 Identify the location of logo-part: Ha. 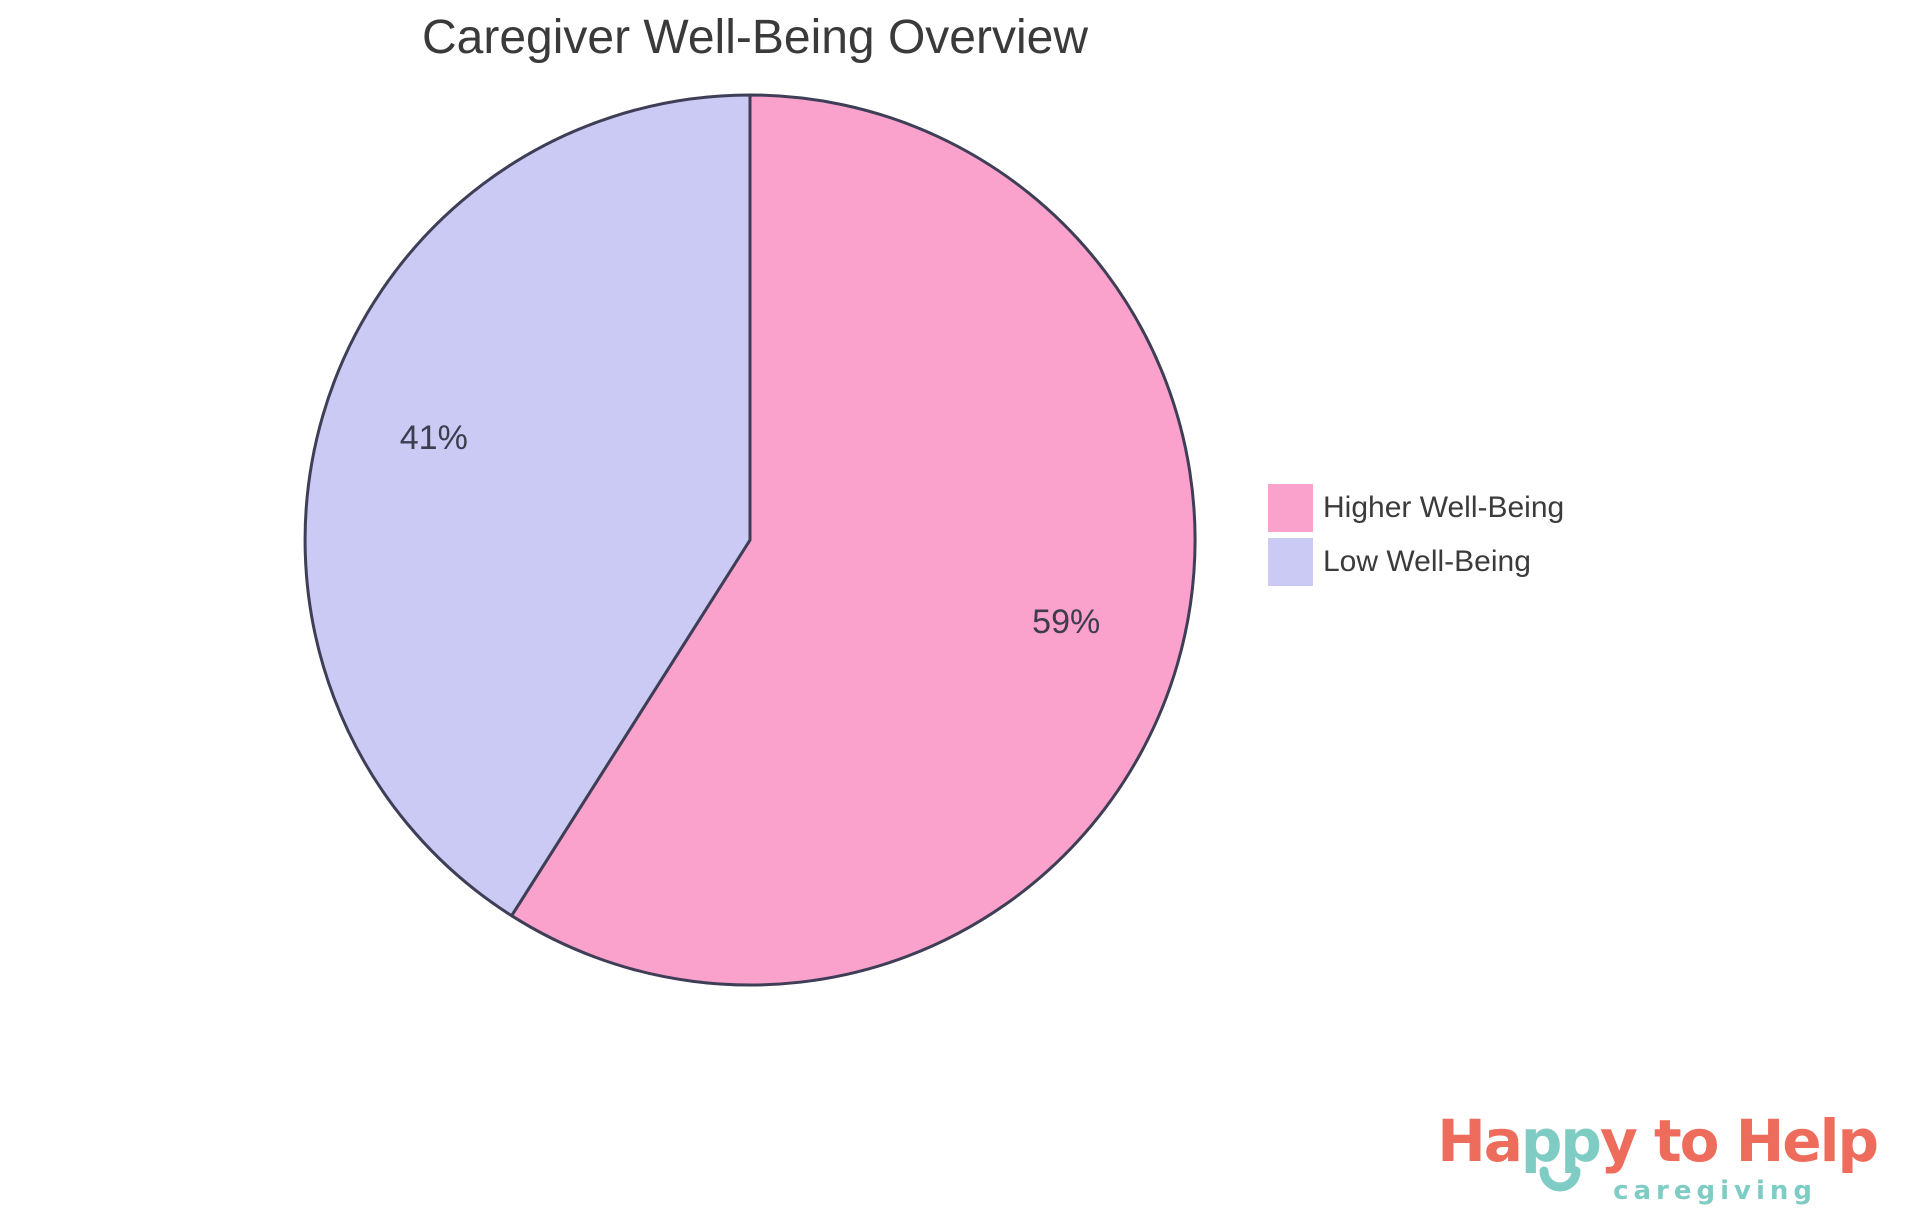
(1480, 1141).